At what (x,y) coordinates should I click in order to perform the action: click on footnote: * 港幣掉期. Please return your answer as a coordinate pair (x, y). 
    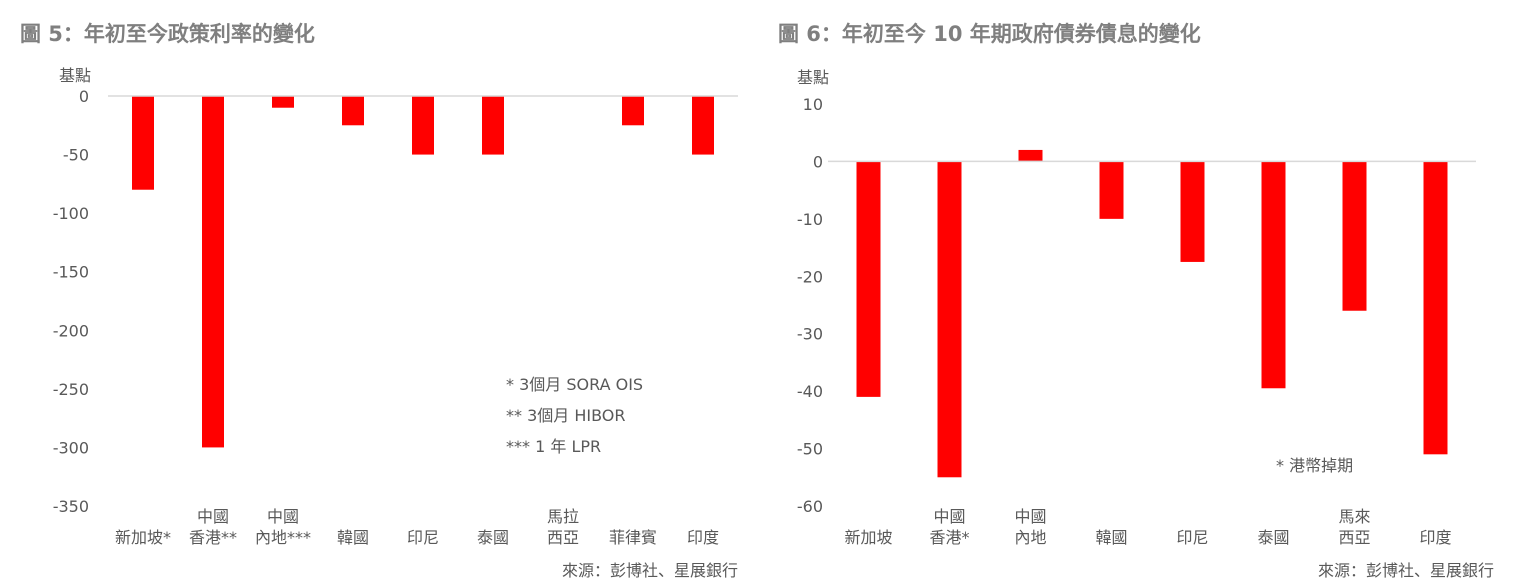
    Looking at the image, I should click on (1314, 465).